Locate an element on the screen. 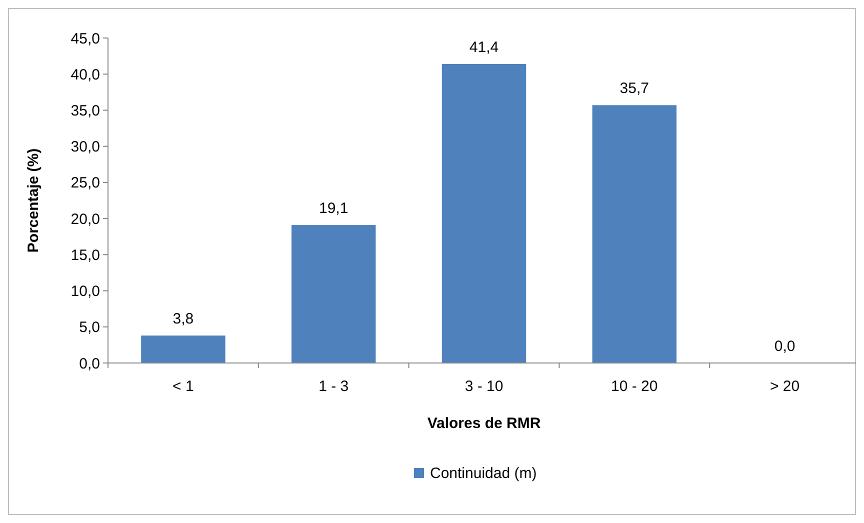 This screenshot has height=523, width=864. x-tick-label: > 20 is located at coordinates (785, 386).